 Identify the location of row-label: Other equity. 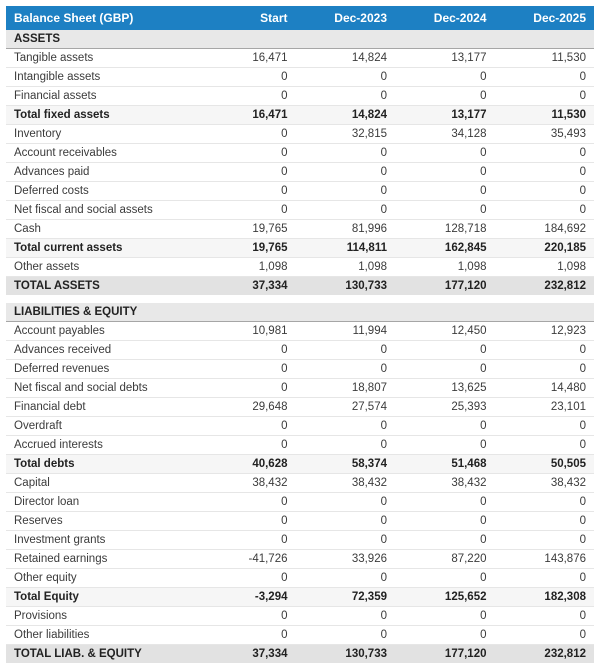
(101, 578).